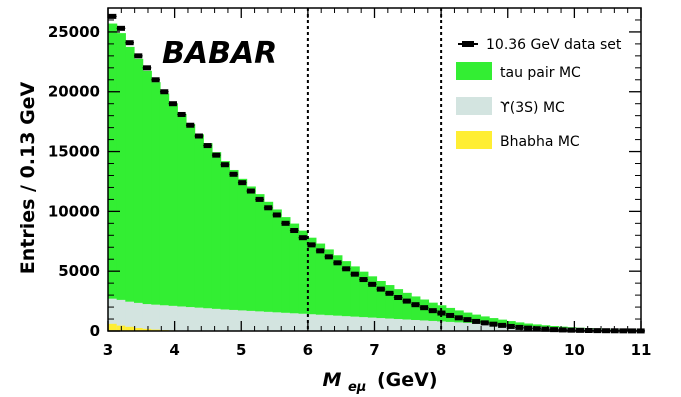 The height and width of the screenshot is (397, 681). Describe the element at coordinates (441, 350) in the screenshot. I see `x-tick-label: 8` at that location.